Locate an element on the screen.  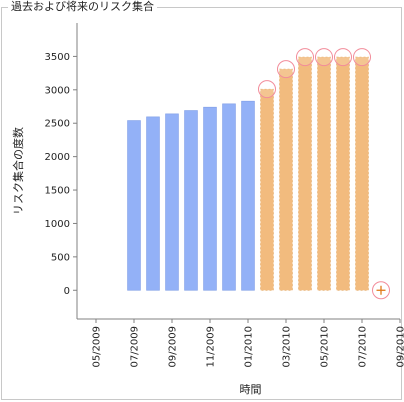
x-tick-label: 05/2010 is located at coordinates (325, 347).